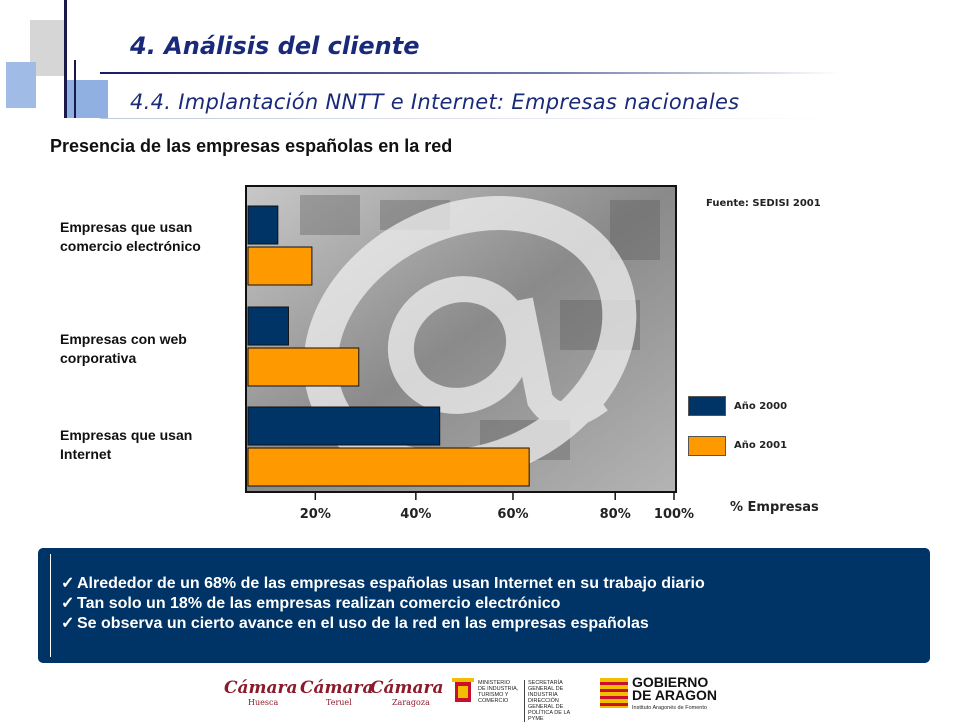 Image resolution: width=960 pixels, height=722 pixels. What do you see at coordinates (763, 203) in the screenshot?
I see `chart-source: Fuente: SEDISI 2001` at bounding box center [763, 203].